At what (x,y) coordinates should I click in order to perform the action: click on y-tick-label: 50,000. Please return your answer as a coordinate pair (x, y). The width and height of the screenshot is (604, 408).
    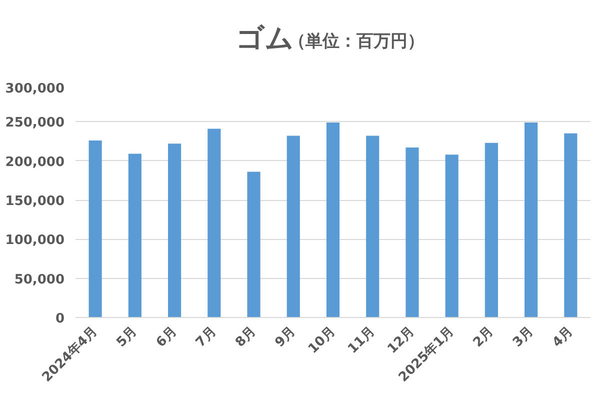
    Looking at the image, I should click on (39, 280).